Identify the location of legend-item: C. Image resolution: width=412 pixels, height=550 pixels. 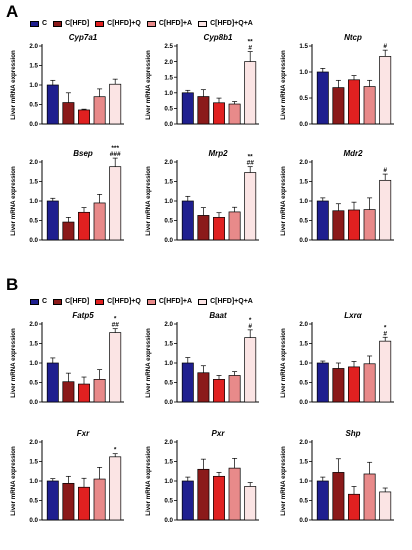
(38, 301).